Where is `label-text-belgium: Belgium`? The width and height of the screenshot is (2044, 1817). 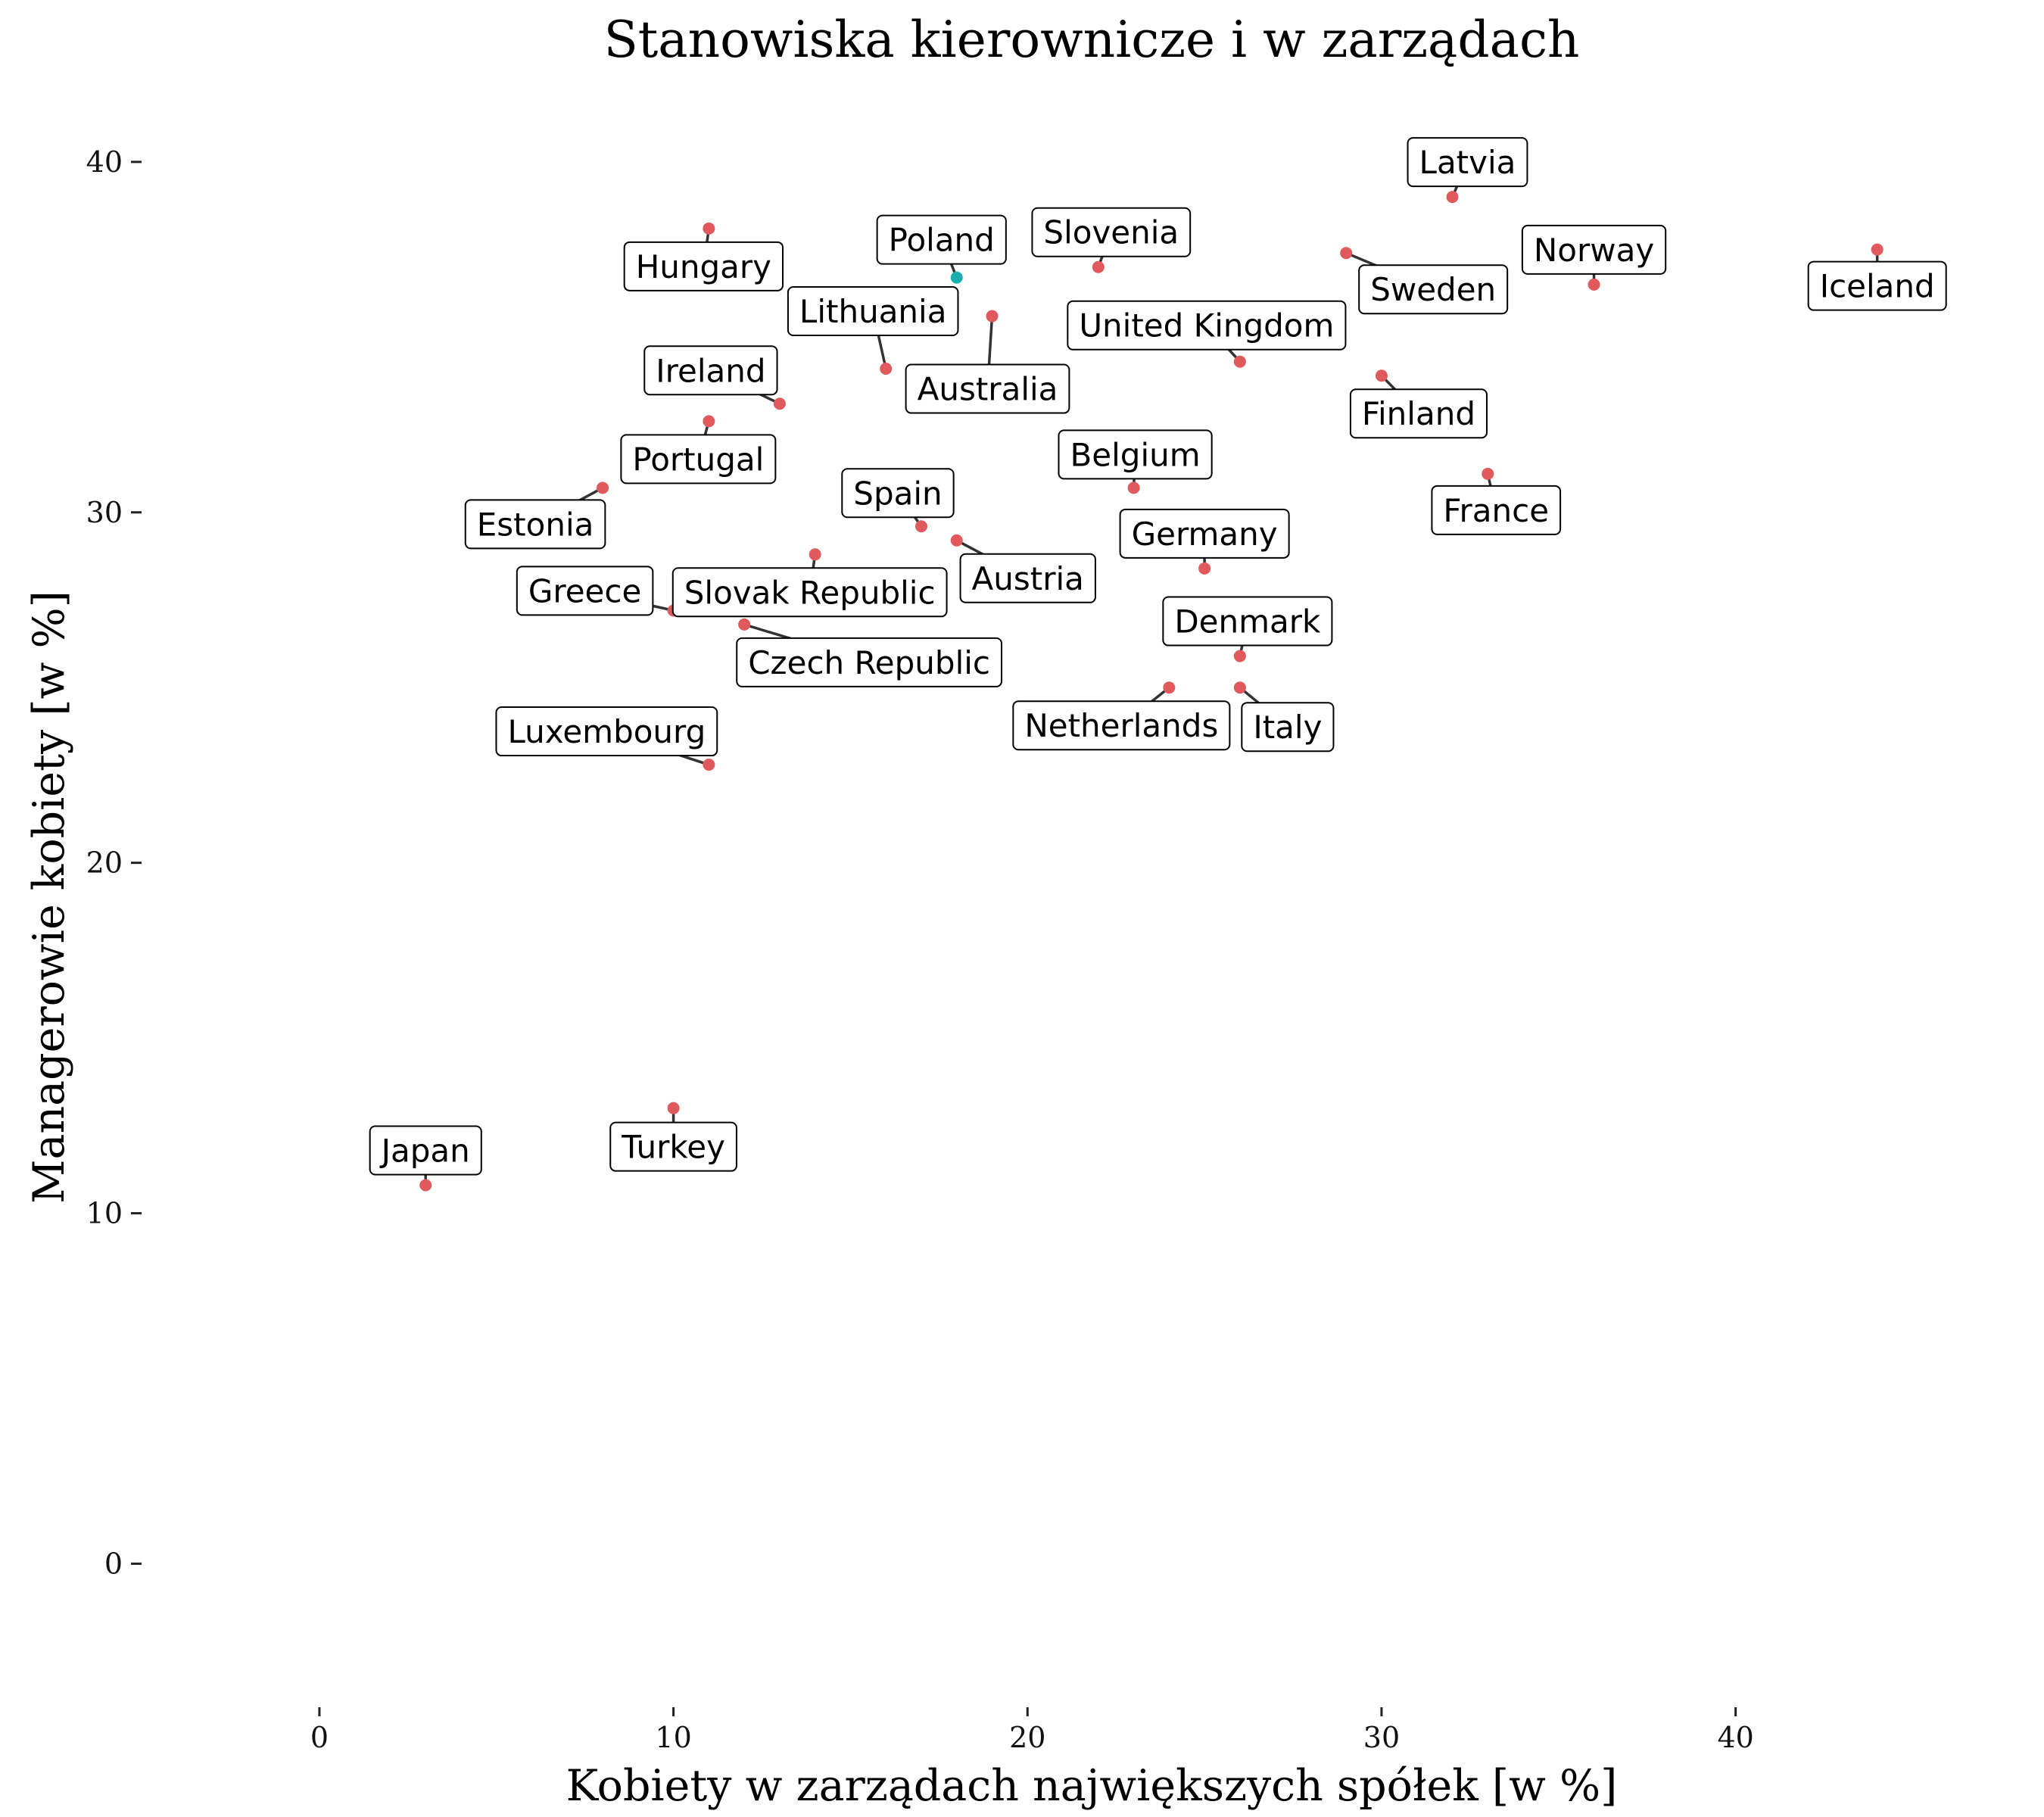
label-text-belgium: Belgium is located at coordinates (1135, 454).